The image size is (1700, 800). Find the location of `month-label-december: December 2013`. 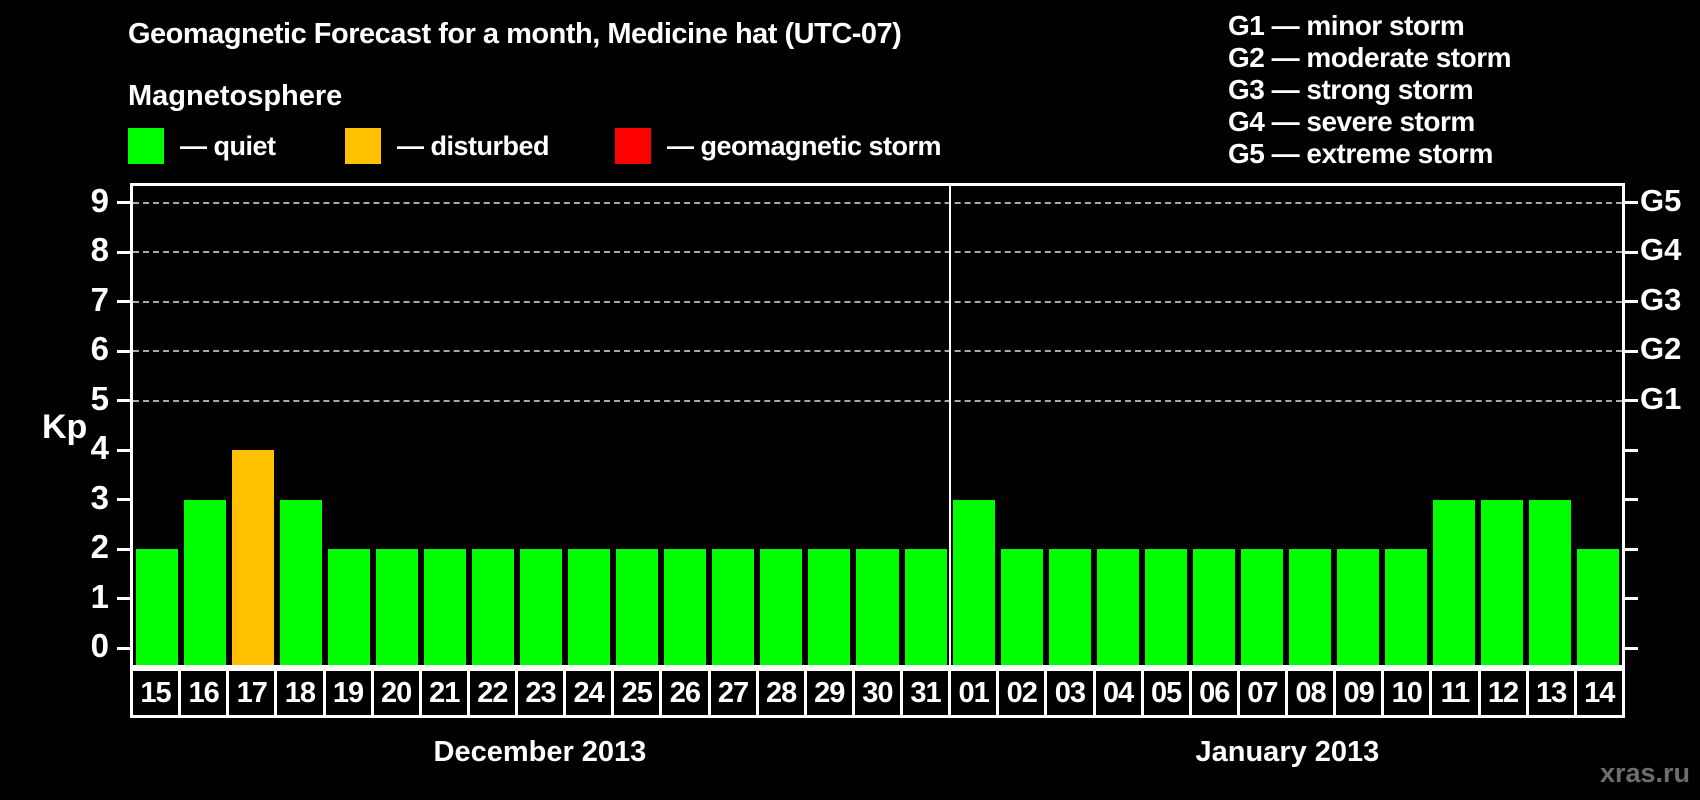

month-label-december: December 2013 is located at coordinates (540, 752).